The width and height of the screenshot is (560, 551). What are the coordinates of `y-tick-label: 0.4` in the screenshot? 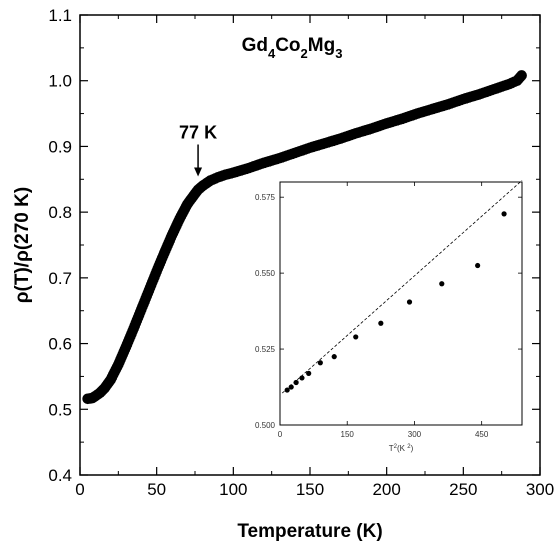 It's located at (60, 475).